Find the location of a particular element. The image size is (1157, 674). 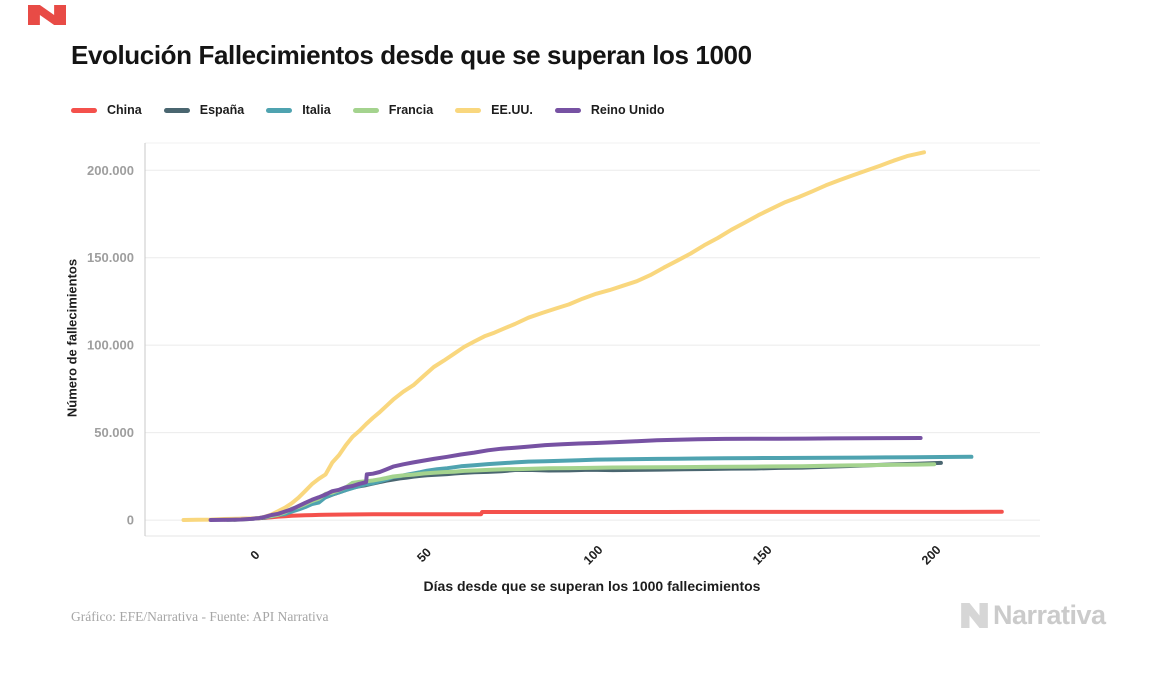

legend-item-ee-uu-: EE.UU. is located at coordinates (494, 110).